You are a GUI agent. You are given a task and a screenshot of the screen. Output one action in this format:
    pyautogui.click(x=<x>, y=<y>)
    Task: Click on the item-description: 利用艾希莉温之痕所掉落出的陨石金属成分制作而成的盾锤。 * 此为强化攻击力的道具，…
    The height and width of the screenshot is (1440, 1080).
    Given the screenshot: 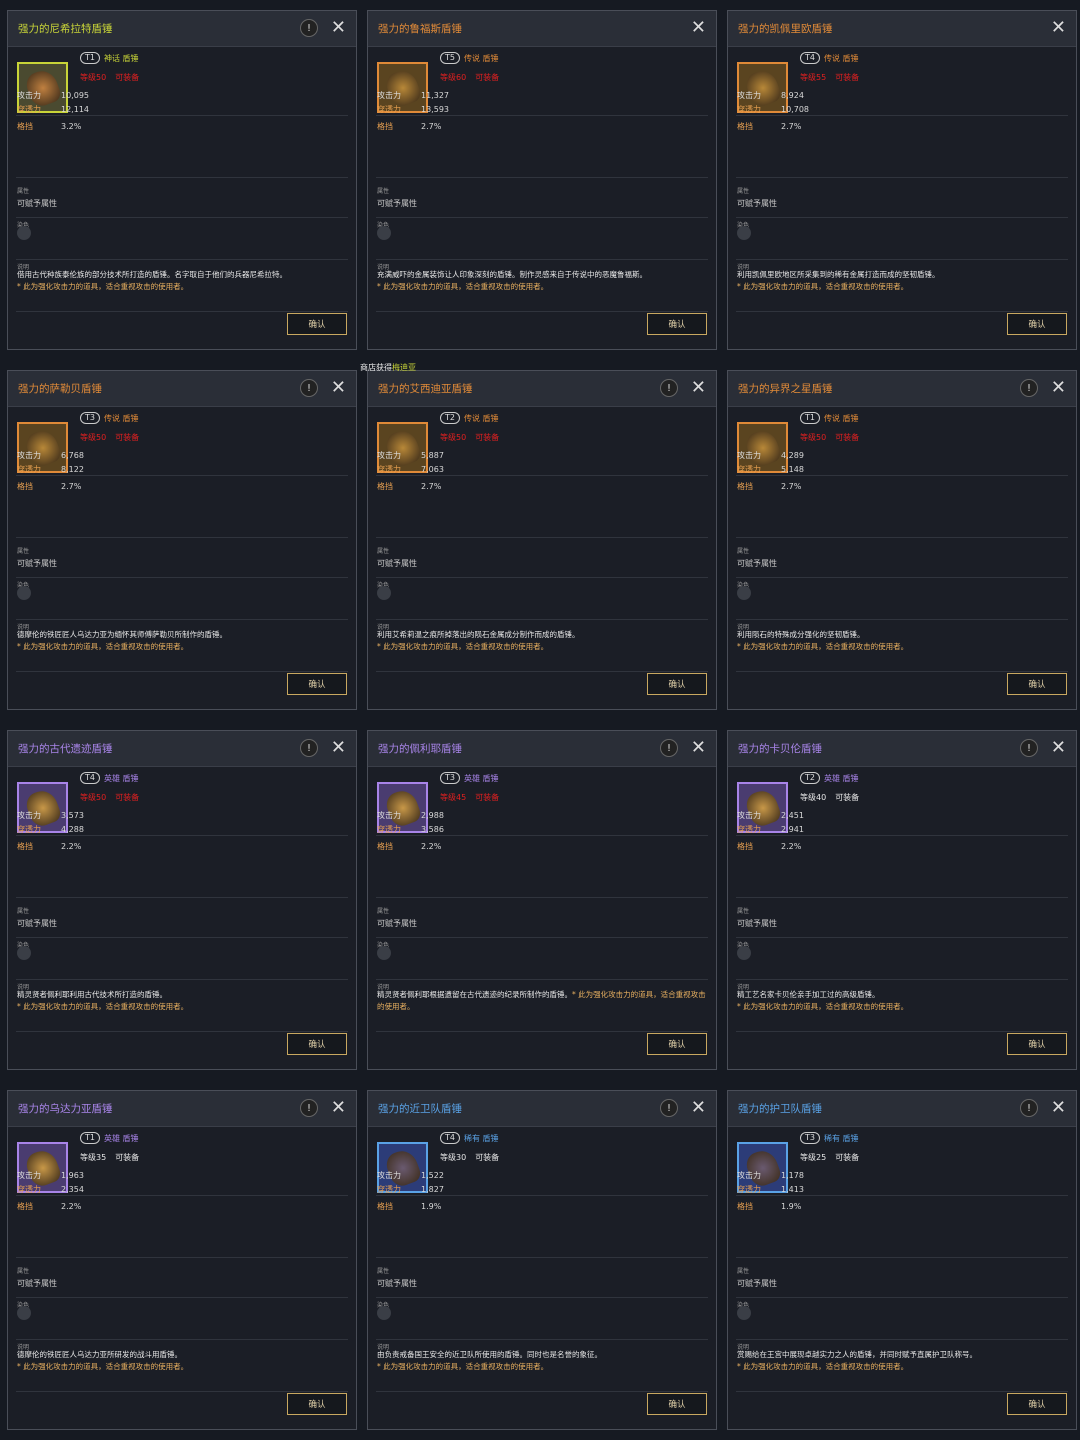 What is the action you would take?
    pyautogui.click(x=542, y=641)
    